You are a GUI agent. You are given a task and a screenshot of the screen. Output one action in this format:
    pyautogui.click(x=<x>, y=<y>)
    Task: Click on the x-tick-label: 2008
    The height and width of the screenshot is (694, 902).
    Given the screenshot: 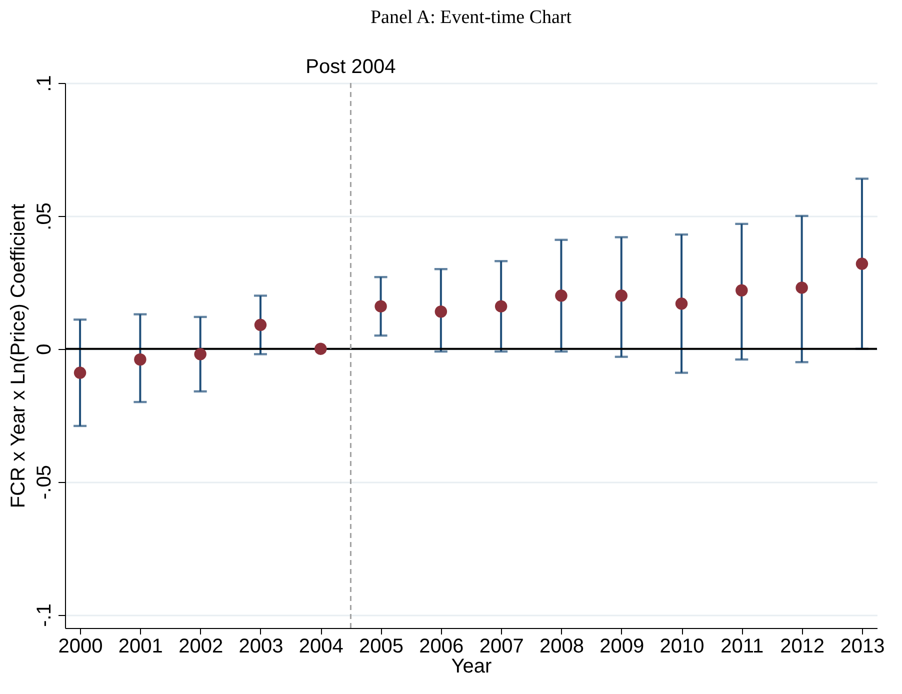 What is the action you would take?
    pyautogui.click(x=561, y=647)
    